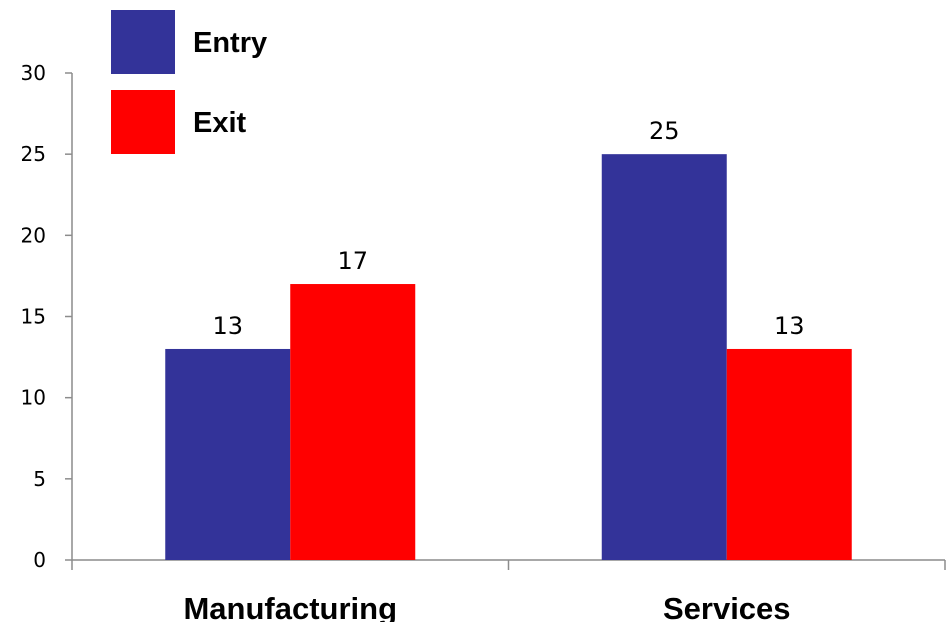 The width and height of the screenshot is (947, 622). I want to click on data-label-entry-manufacturing: 13, so click(227, 326).